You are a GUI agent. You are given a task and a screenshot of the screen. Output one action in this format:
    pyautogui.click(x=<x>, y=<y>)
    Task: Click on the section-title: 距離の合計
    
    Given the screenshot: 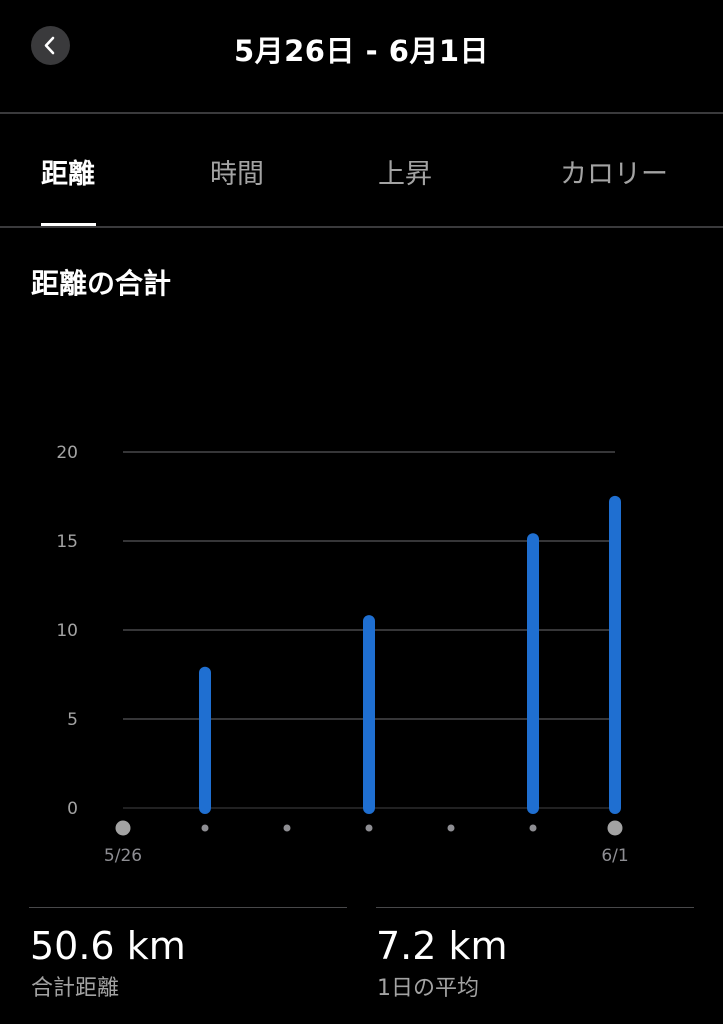 What is the action you would take?
    pyautogui.click(x=101, y=283)
    